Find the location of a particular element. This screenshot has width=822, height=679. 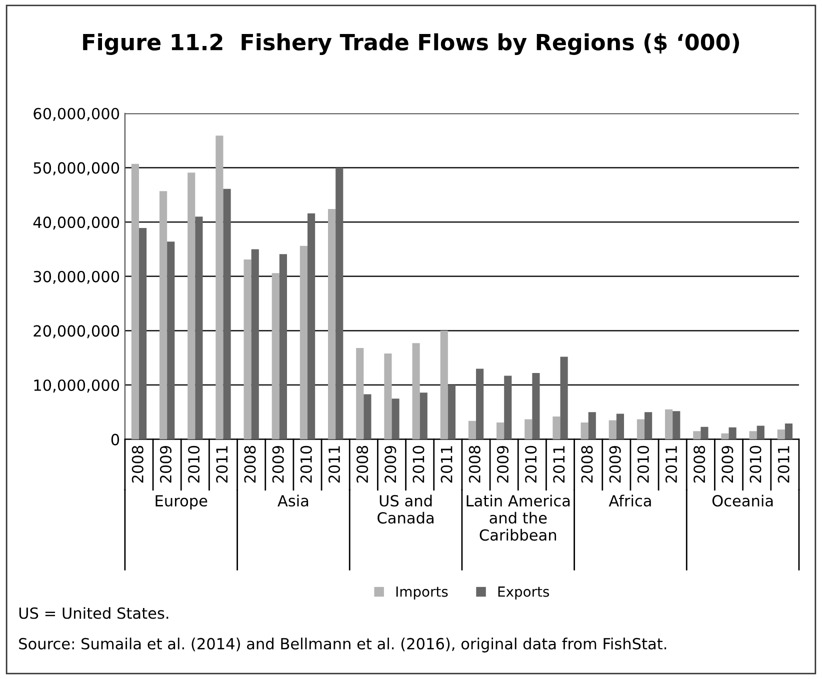

y-tick-label: 40,000,000 is located at coordinates (76, 223).